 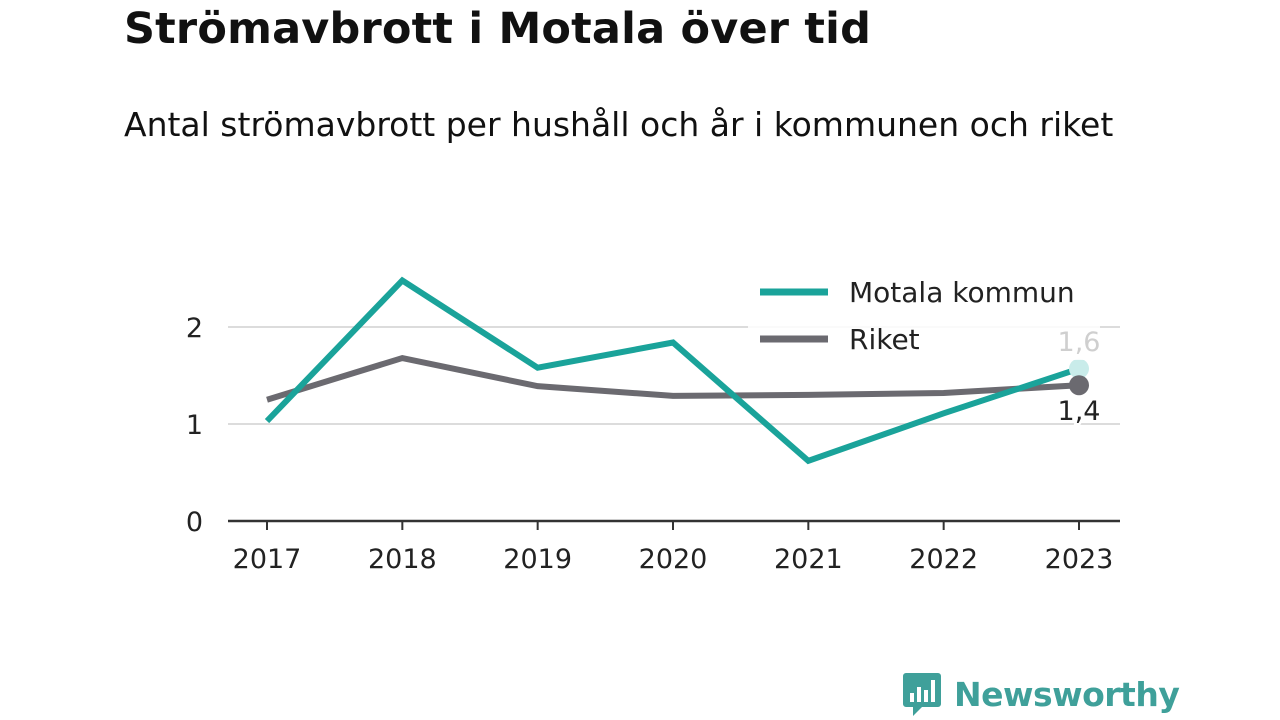 I want to click on x-tick-label: 2018, so click(x=402, y=559).